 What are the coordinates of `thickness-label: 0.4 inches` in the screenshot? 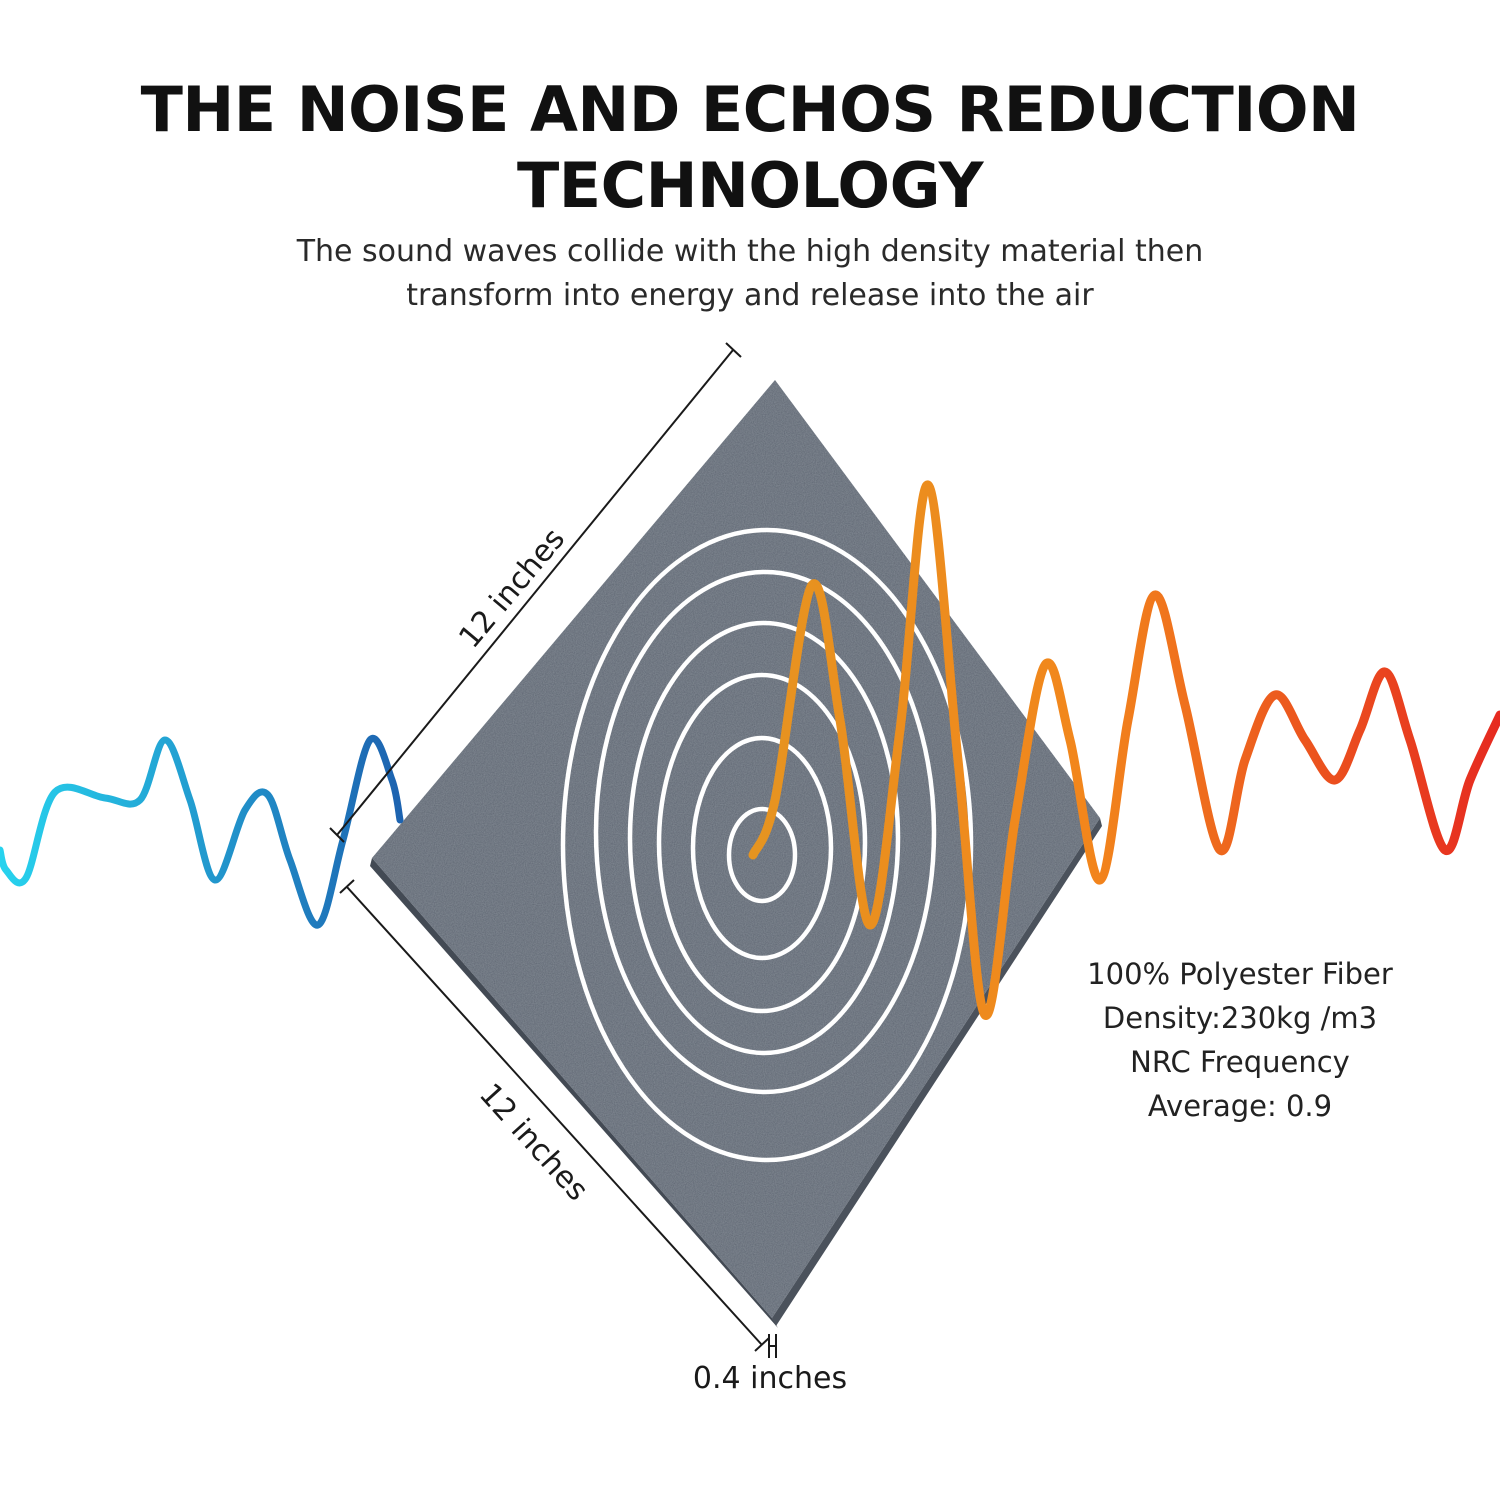 It's located at (770, 1378).